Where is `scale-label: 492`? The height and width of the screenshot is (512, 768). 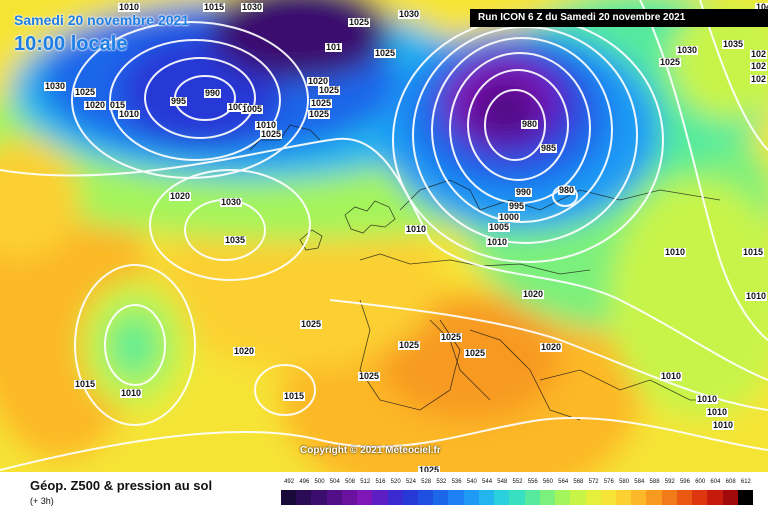 scale-label: 492 is located at coordinates (289, 482).